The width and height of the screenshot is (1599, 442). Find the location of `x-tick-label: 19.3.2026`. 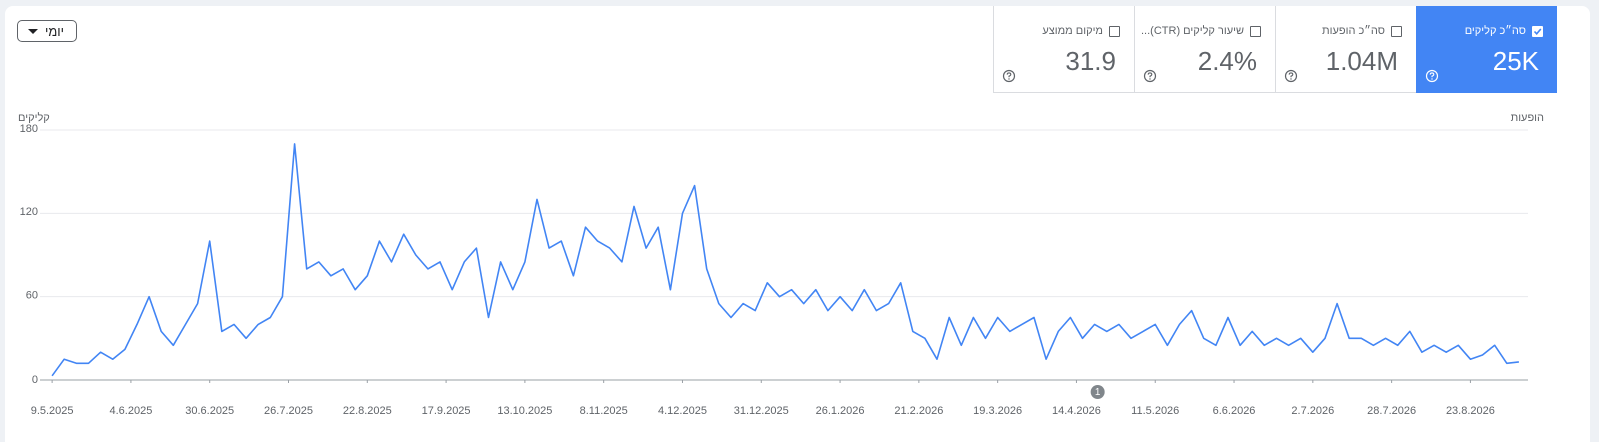

x-tick-label: 19.3.2026 is located at coordinates (997, 411).